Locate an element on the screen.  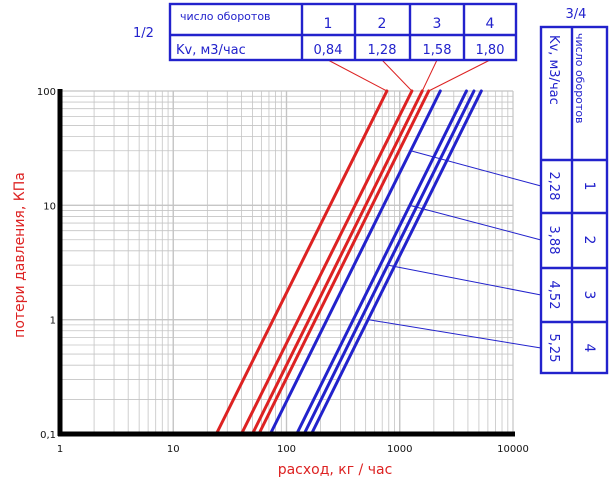
tq-turn-2: 2 is located at coordinates (589, 240).